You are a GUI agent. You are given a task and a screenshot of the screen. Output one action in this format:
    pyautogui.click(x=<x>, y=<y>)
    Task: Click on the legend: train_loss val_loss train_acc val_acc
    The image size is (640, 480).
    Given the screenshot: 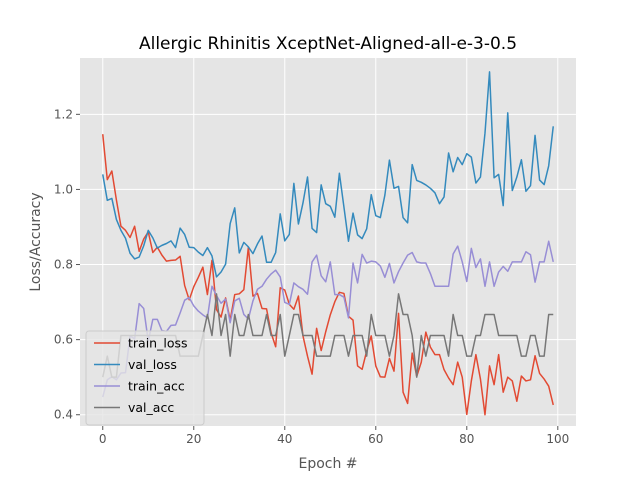 What is the action you would take?
    pyautogui.click(x=145, y=378)
    